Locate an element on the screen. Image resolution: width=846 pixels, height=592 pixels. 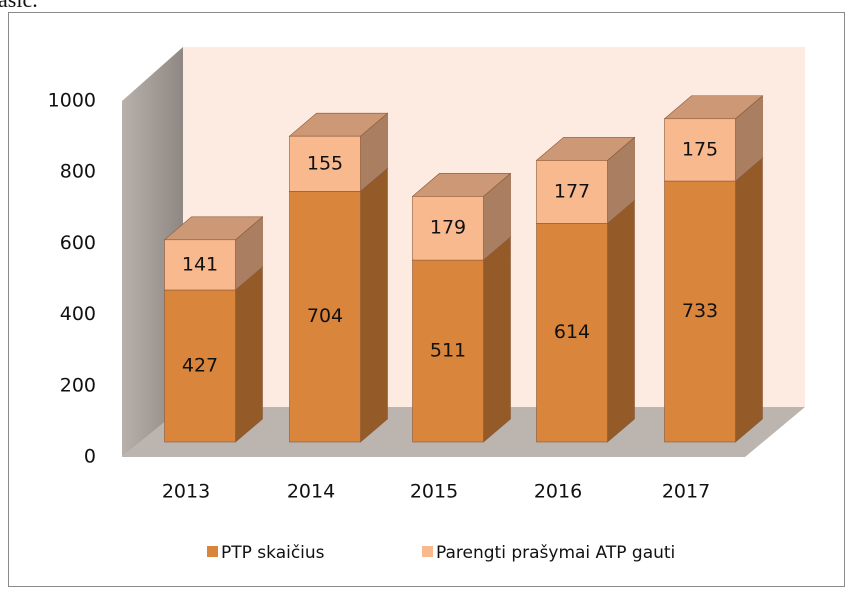
y-tick-label: 800 is located at coordinates (78, 172).